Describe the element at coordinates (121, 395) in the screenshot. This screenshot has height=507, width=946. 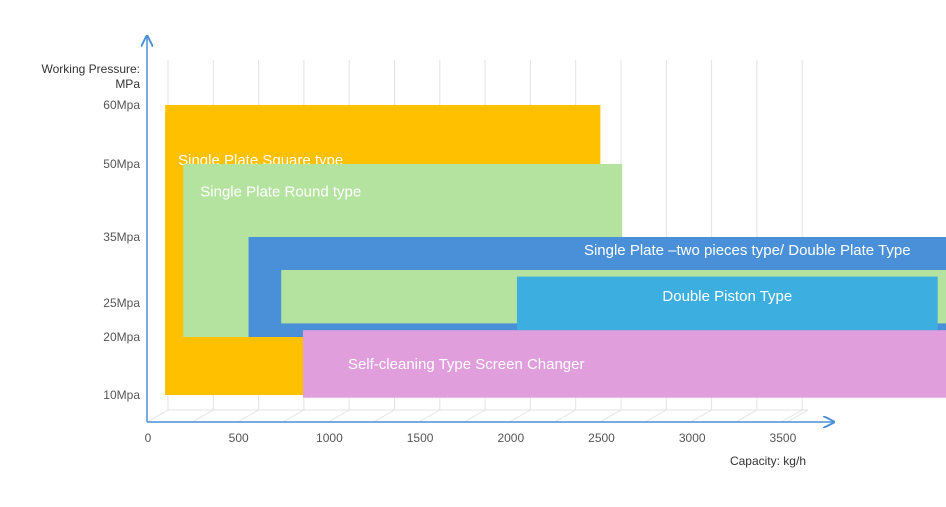
I see `y-tick-label: 10Mpa` at that location.